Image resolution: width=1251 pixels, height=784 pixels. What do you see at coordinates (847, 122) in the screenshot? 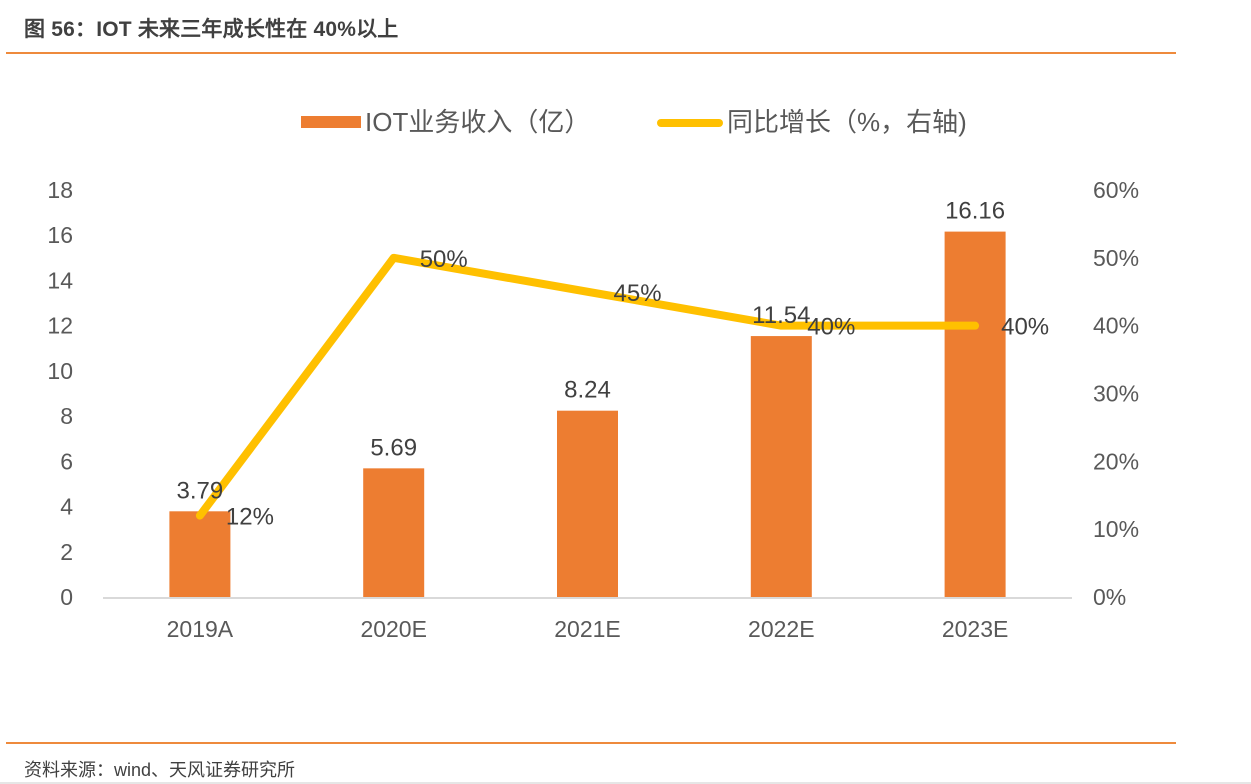
I see `legend-label-line: 同比增长（%，右轴)` at bounding box center [847, 122].